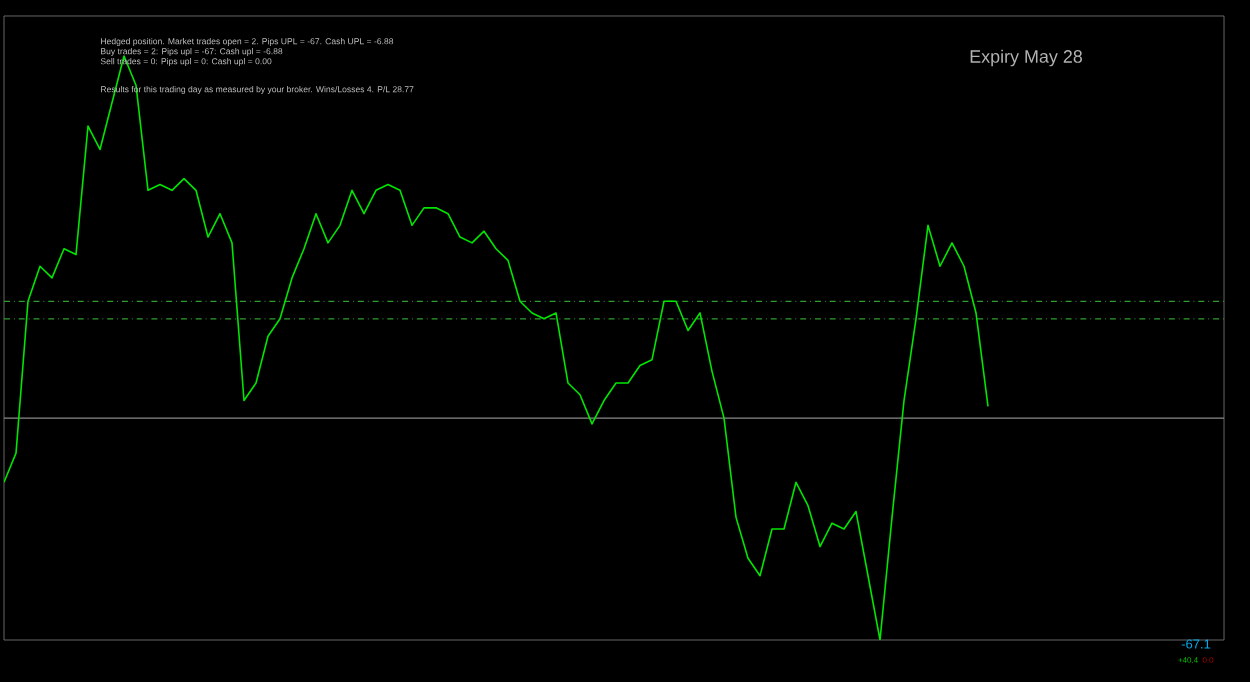  Describe the element at coordinates (1026, 58) in the screenshot. I see `annotation: Expiry May 28` at that location.